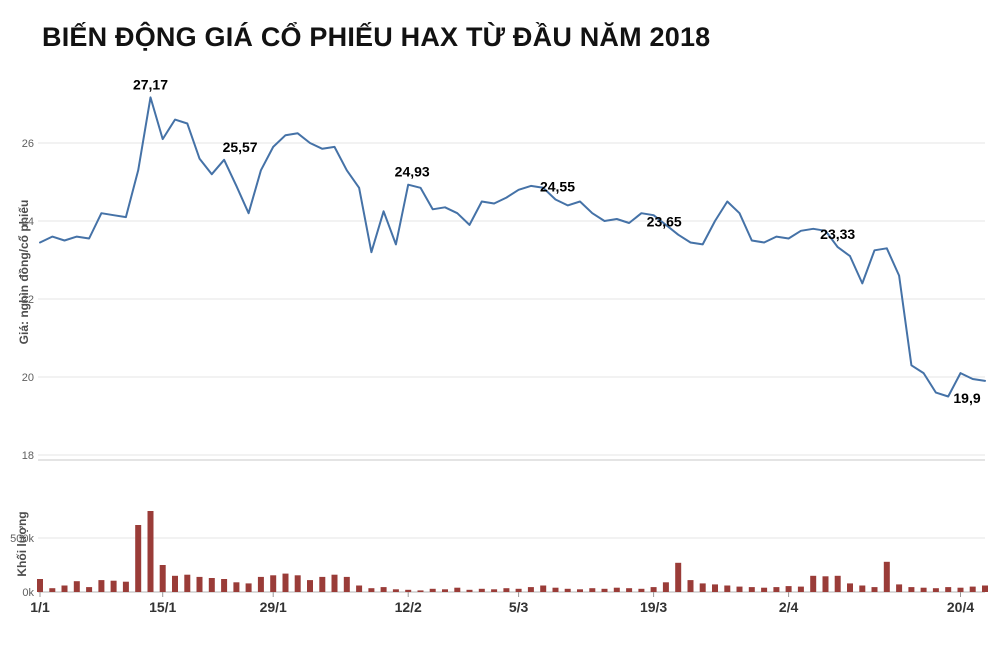 This screenshot has height=654, width=992. Describe the element at coordinates (966, 398) in the screenshot. I see `price-annotation: 19,9` at that location.